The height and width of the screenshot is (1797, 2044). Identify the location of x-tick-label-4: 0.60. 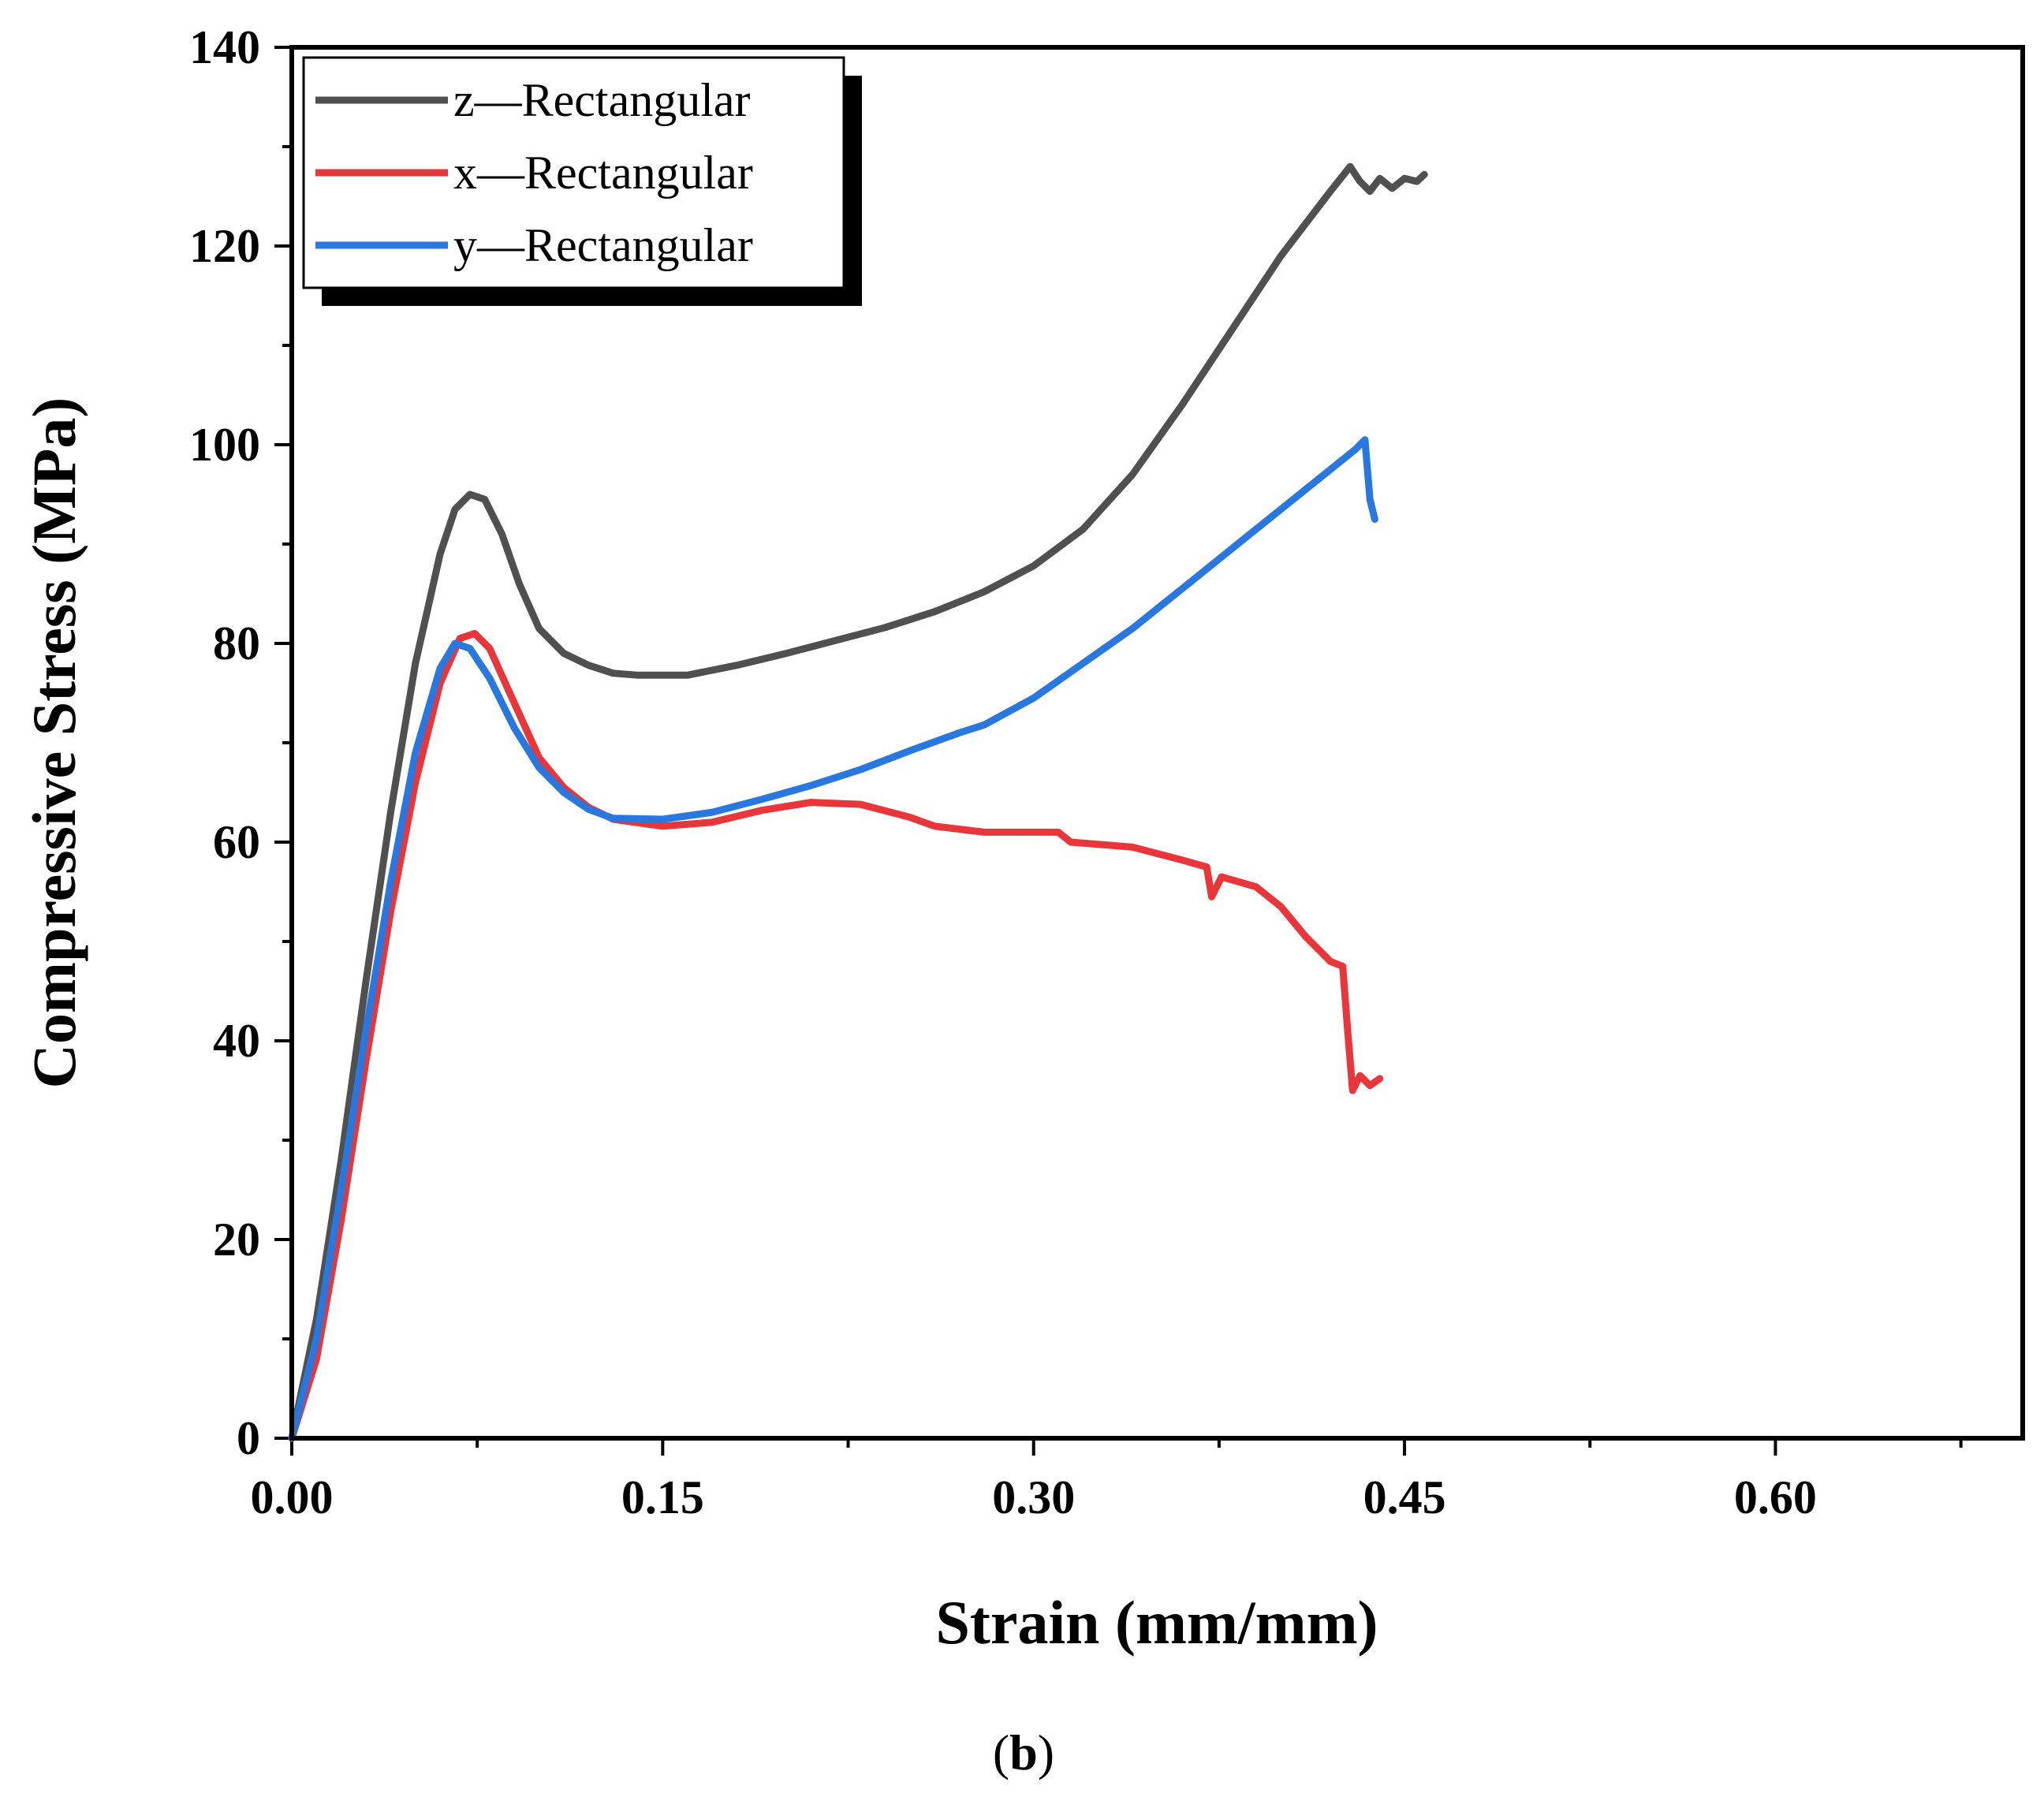
(1775, 1497).